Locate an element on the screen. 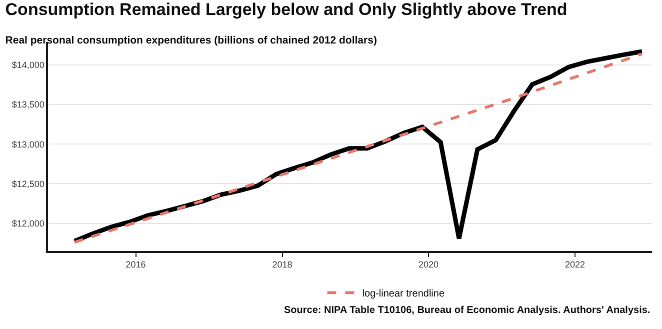 Image resolution: width=662 pixels, height=329 pixels. x-tick-label: 2022 is located at coordinates (575, 265).